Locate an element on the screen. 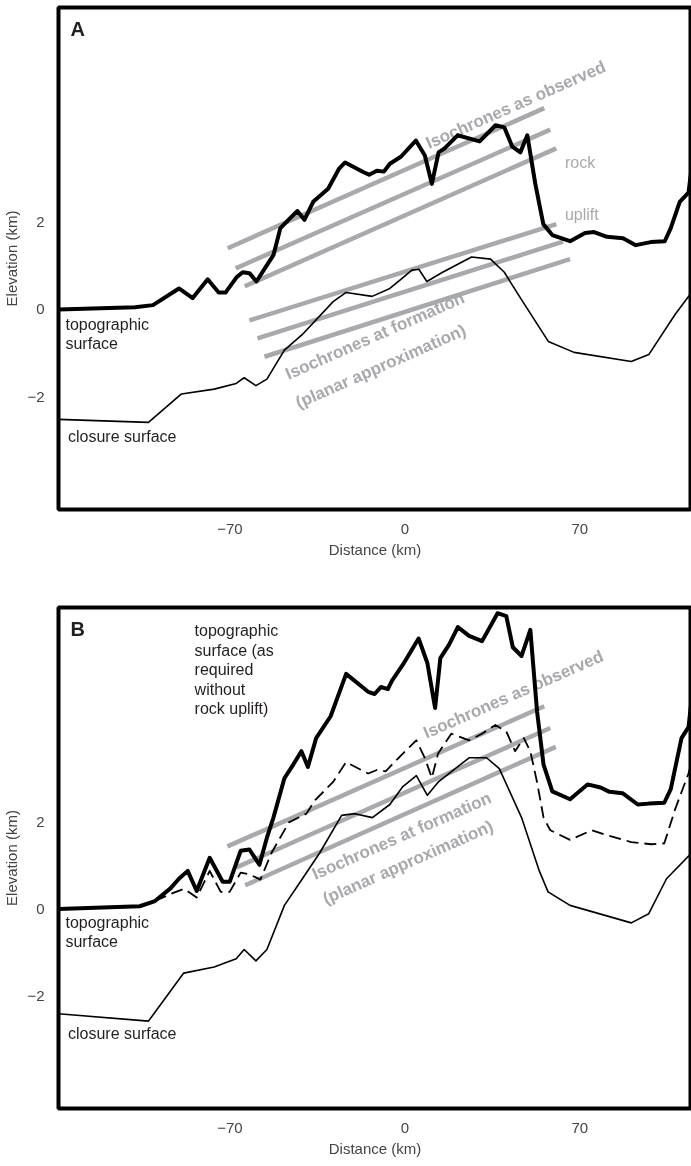 This screenshot has height=1166, width=691. annotation: topographic surface (as required without rock uplift) is located at coordinates (236, 670).